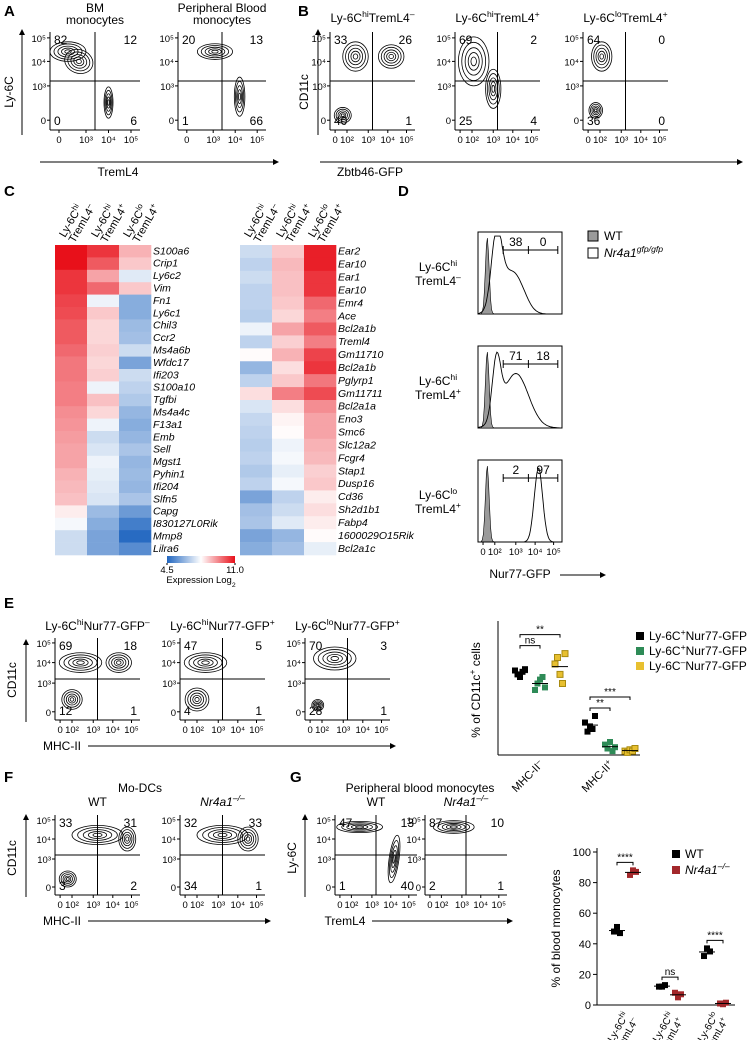  I want to click on label-part: Ly-6C, so click(599, 18).